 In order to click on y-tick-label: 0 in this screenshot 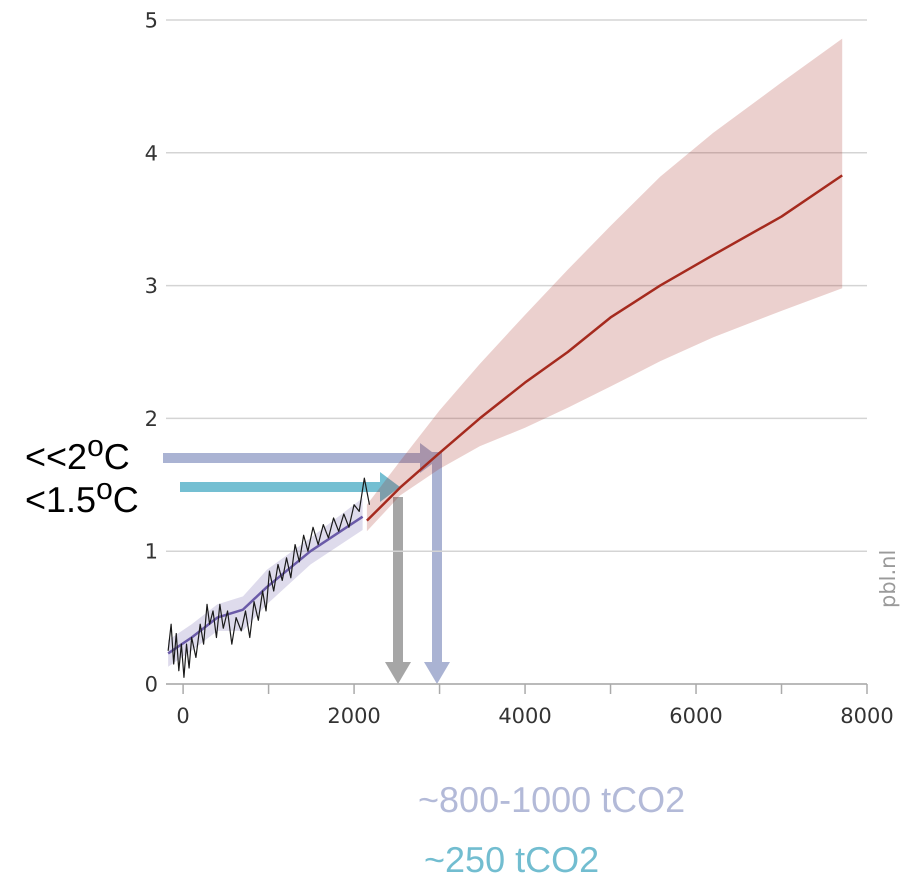, I will do `click(151, 684)`.